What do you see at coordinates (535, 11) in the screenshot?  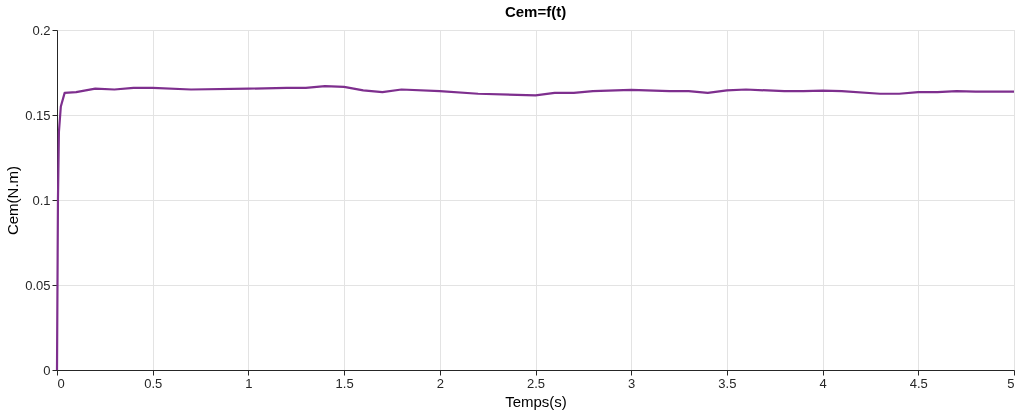 I see `chart-title: Cem=f(t)` at bounding box center [535, 11].